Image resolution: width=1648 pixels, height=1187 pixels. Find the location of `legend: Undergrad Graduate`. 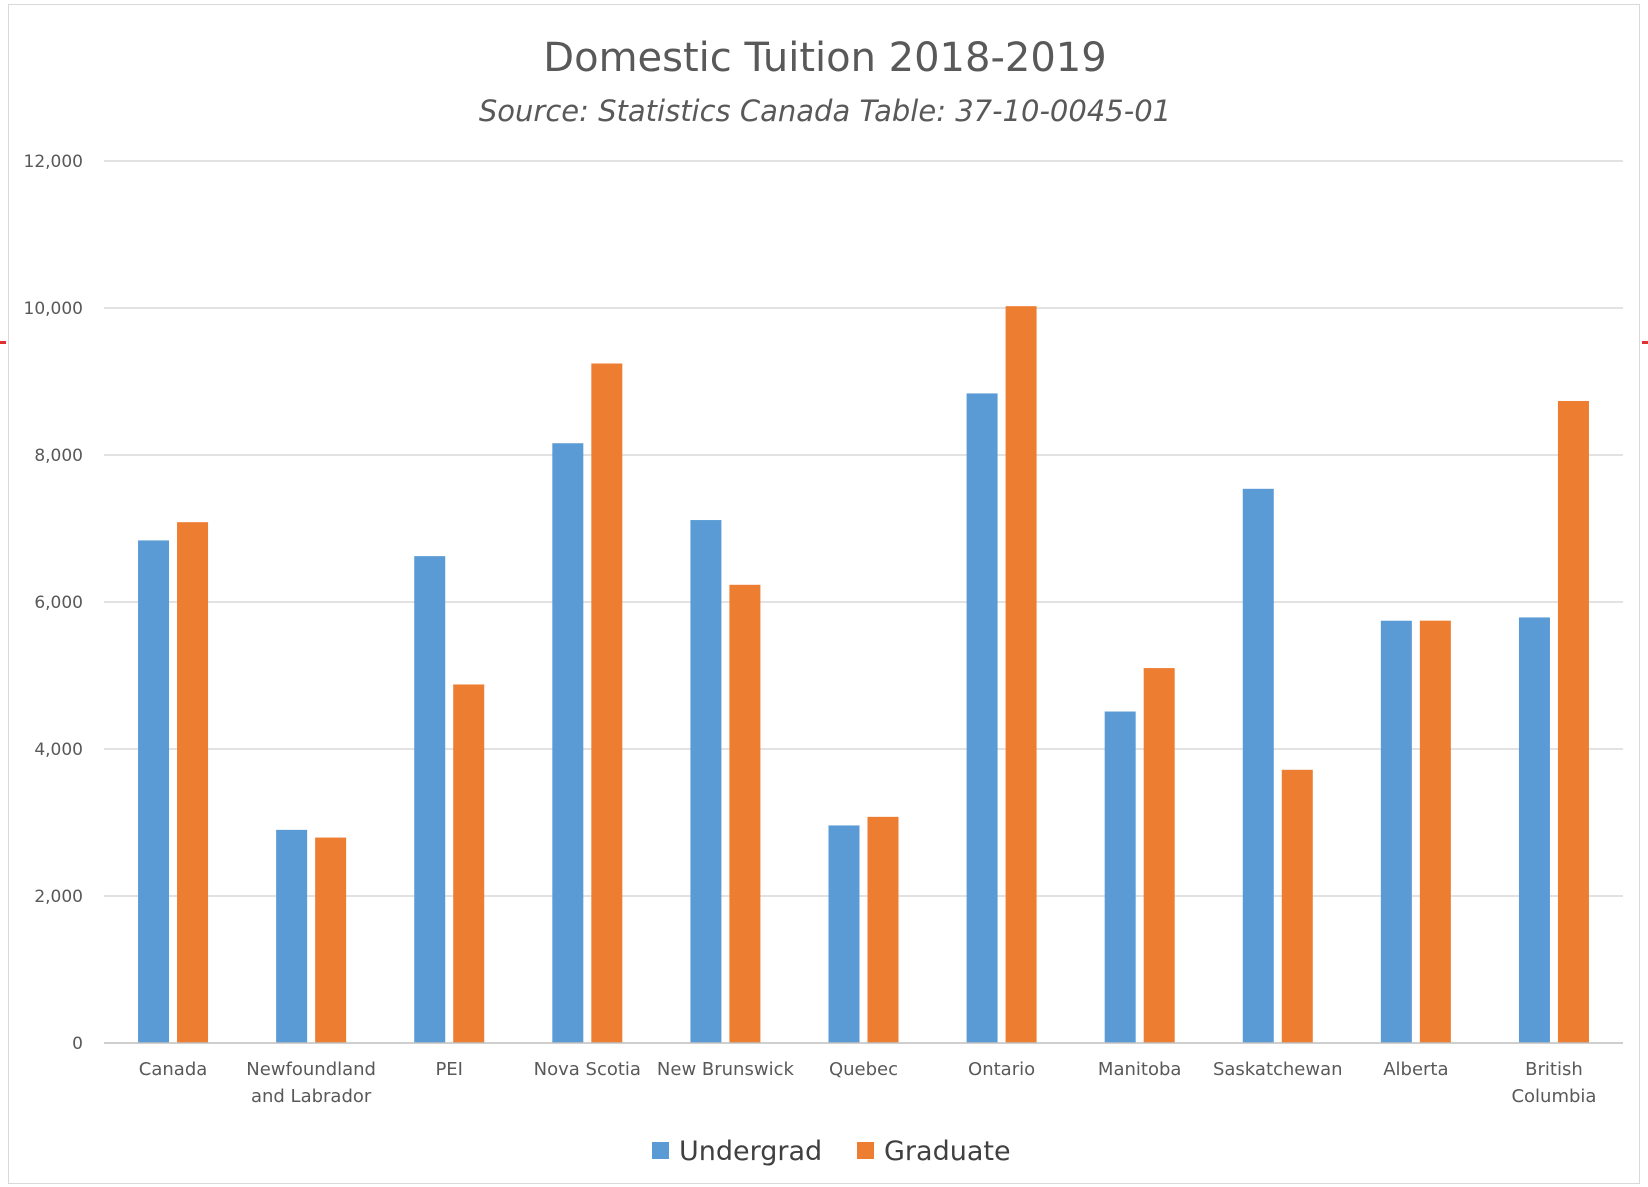

legend: Undergrad Graduate is located at coordinates (831, 1151).